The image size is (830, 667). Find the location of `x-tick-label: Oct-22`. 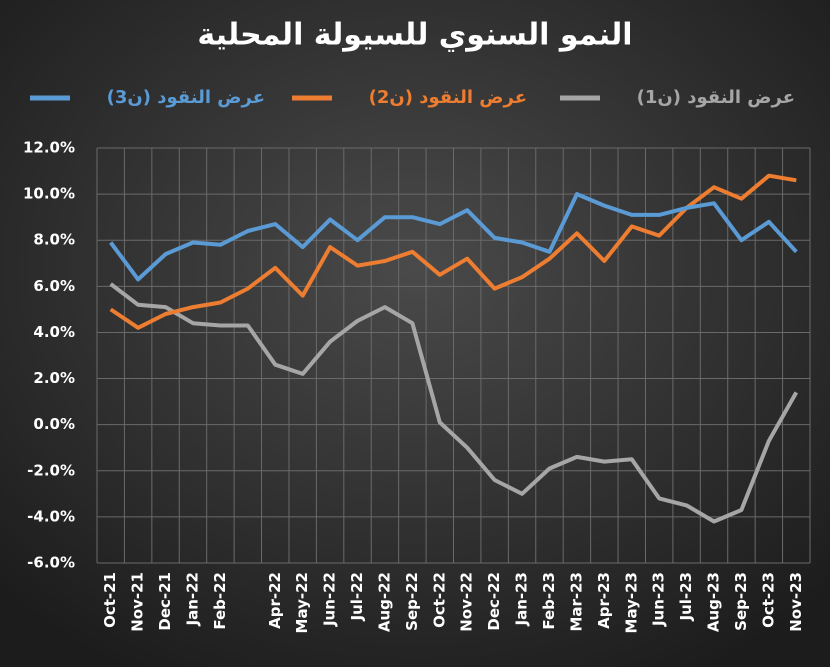

x-tick-label: Oct-22 is located at coordinates (439, 600).